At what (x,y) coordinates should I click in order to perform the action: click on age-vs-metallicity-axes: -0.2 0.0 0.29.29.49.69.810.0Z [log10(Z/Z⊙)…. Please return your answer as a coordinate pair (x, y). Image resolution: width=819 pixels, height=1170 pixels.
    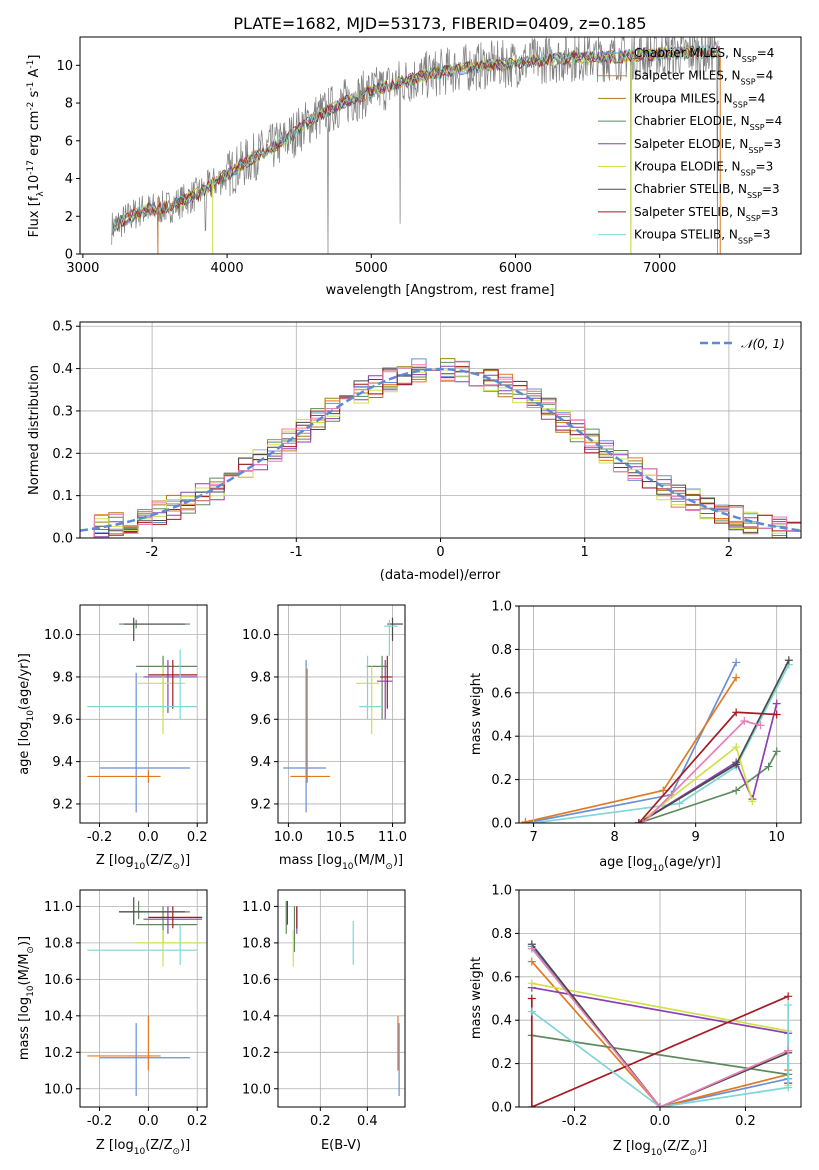
    Looking at the image, I should click on (112, 738).